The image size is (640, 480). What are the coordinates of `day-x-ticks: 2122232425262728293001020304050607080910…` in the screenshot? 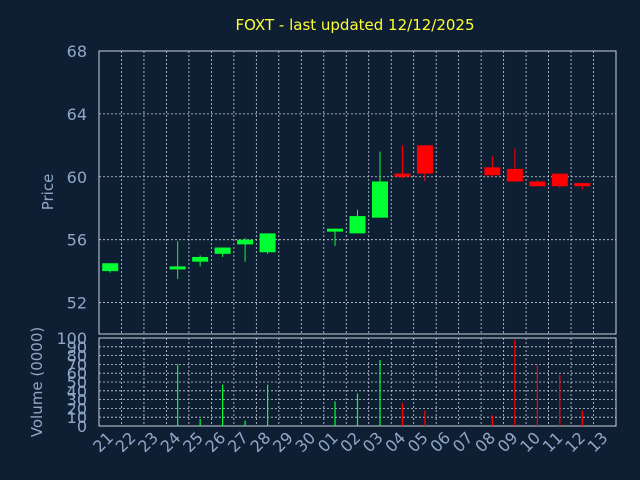 It's located at (350, 442).